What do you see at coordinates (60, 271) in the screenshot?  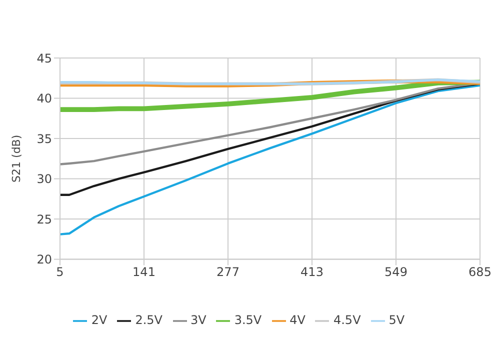 I see `x-tick-label: 5` at bounding box center [60, 271].